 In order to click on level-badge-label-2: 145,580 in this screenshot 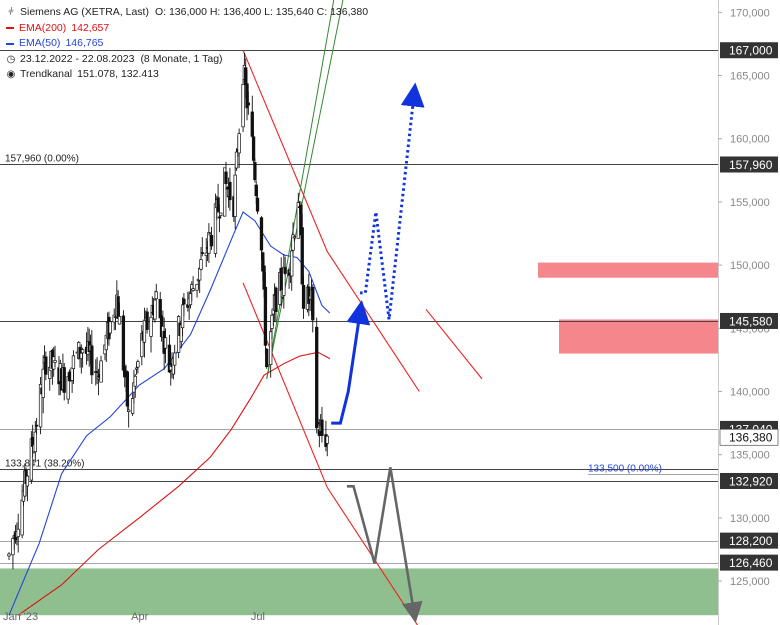, I will do `click(751, 321)`.